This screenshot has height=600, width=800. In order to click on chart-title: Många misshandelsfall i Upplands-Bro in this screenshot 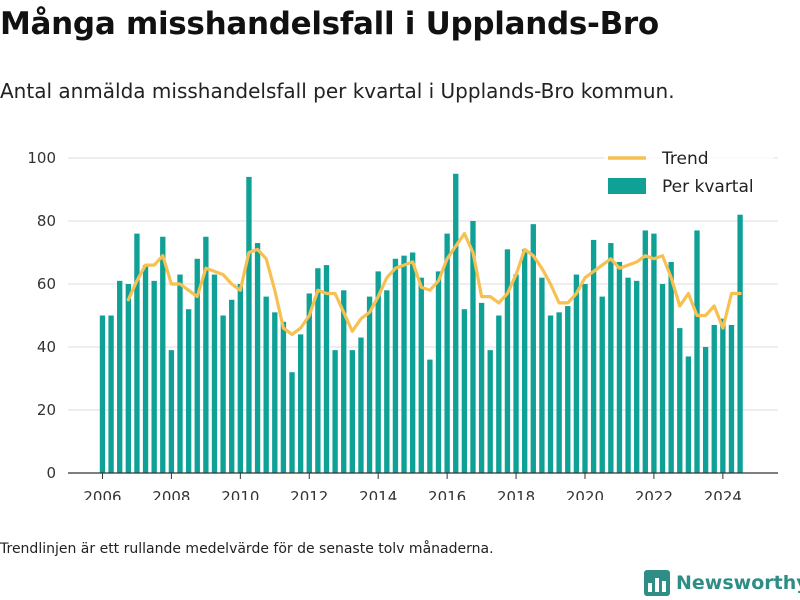, I will do `click(329, 24)`.